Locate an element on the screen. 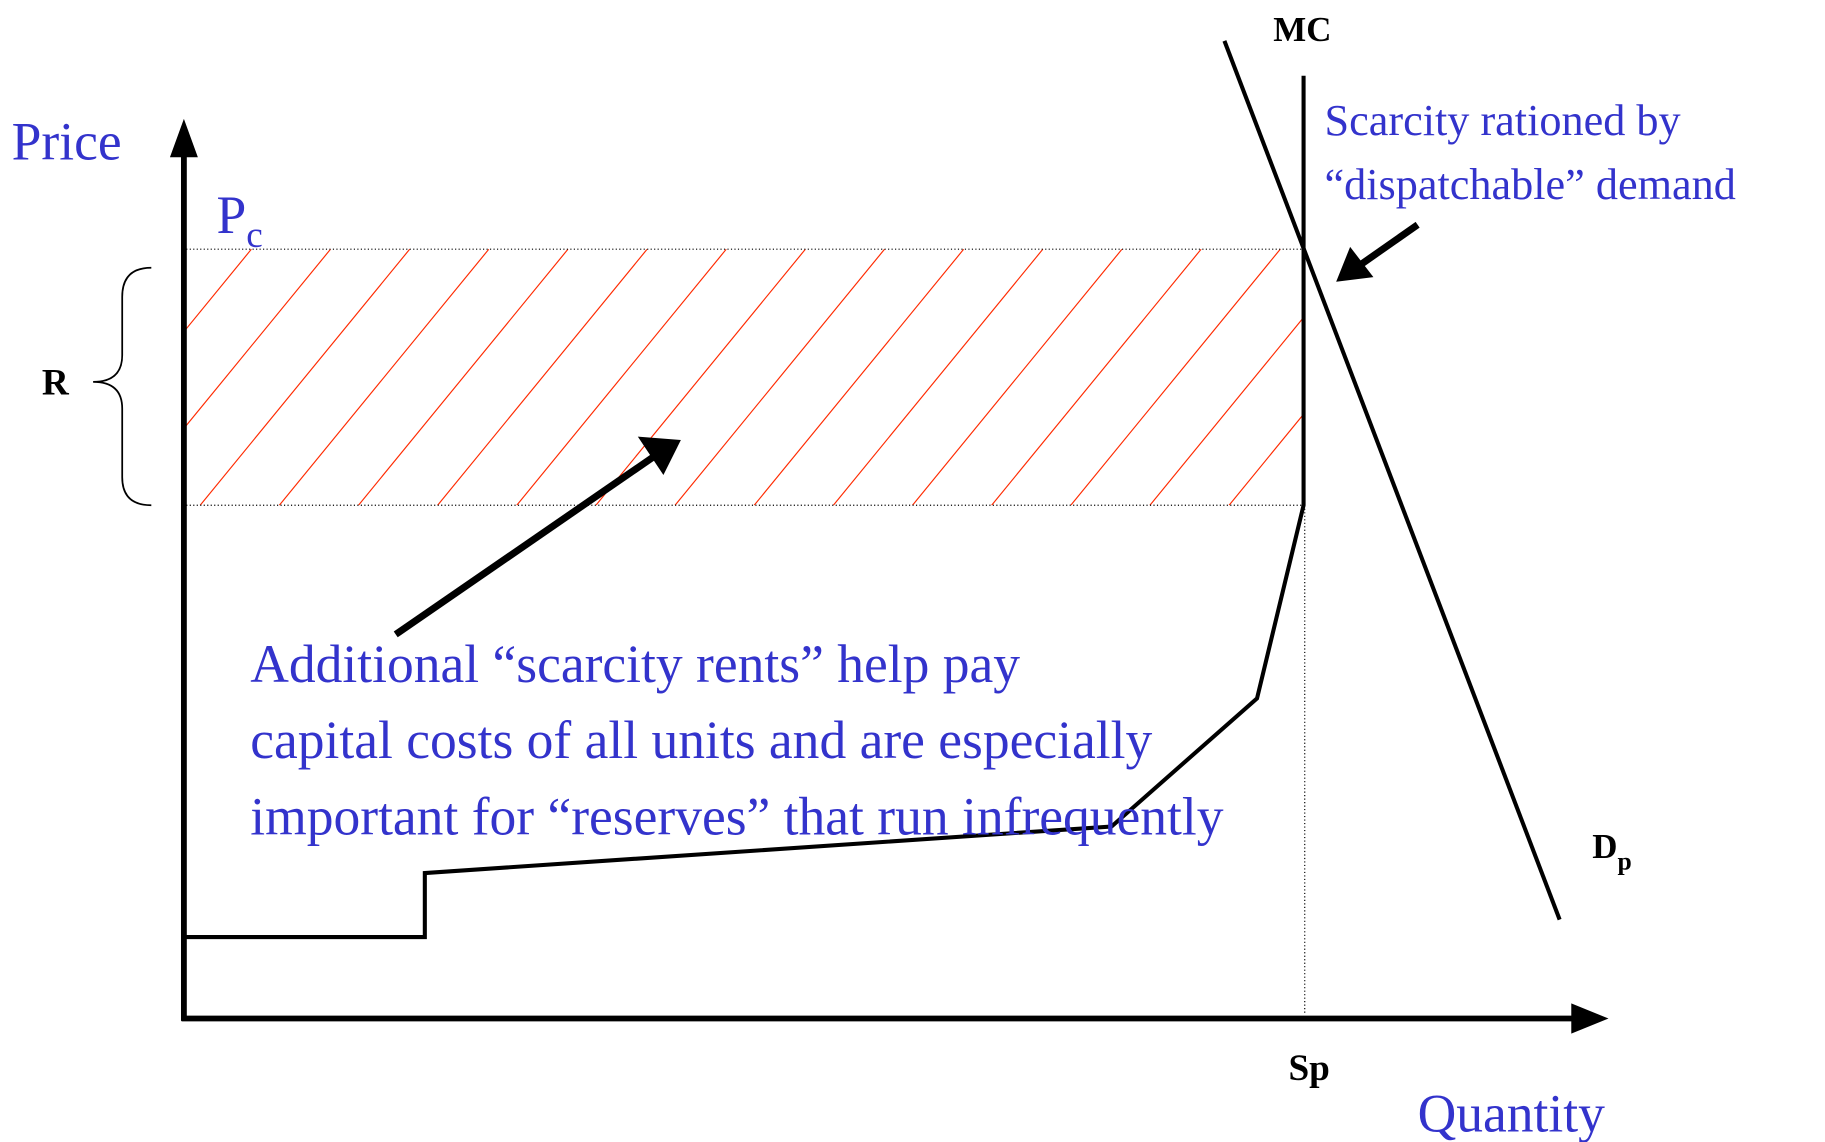 This screenshot has width=1825, height=1142. dp-label: Dp is located at coordinates (1611, 851).